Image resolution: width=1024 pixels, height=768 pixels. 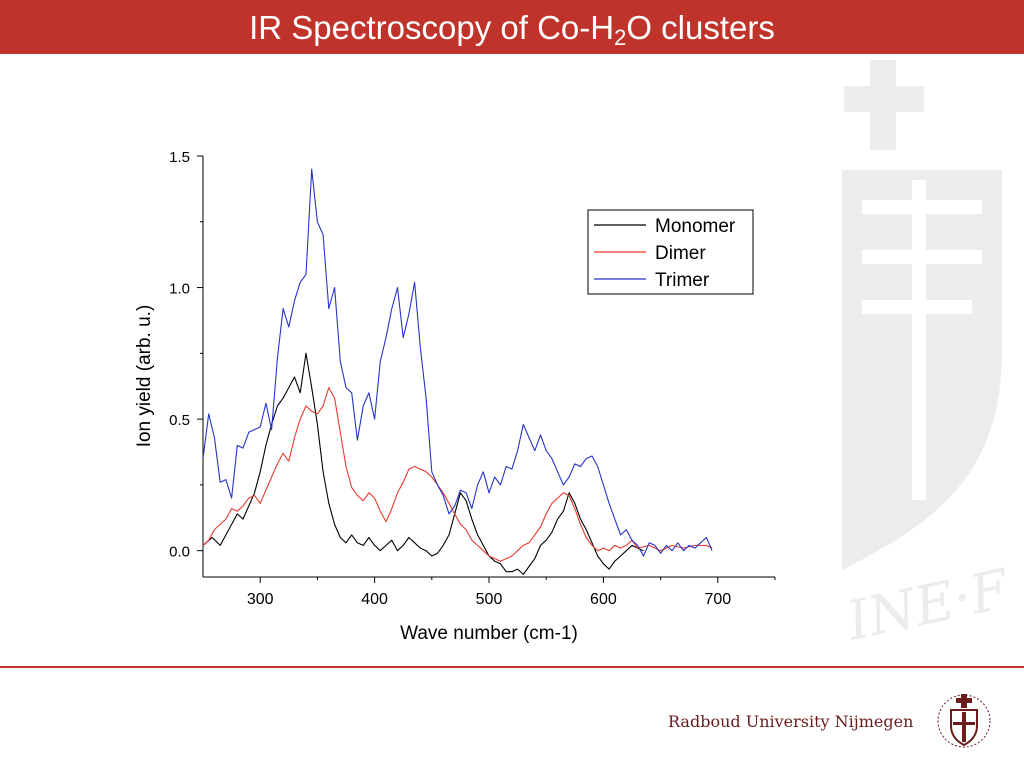 What do you see at coordinates (144, 376) in the screenshot?
I see `y-axis-label: Ion yield (arb. u.)` at bounding box center [144, 376].